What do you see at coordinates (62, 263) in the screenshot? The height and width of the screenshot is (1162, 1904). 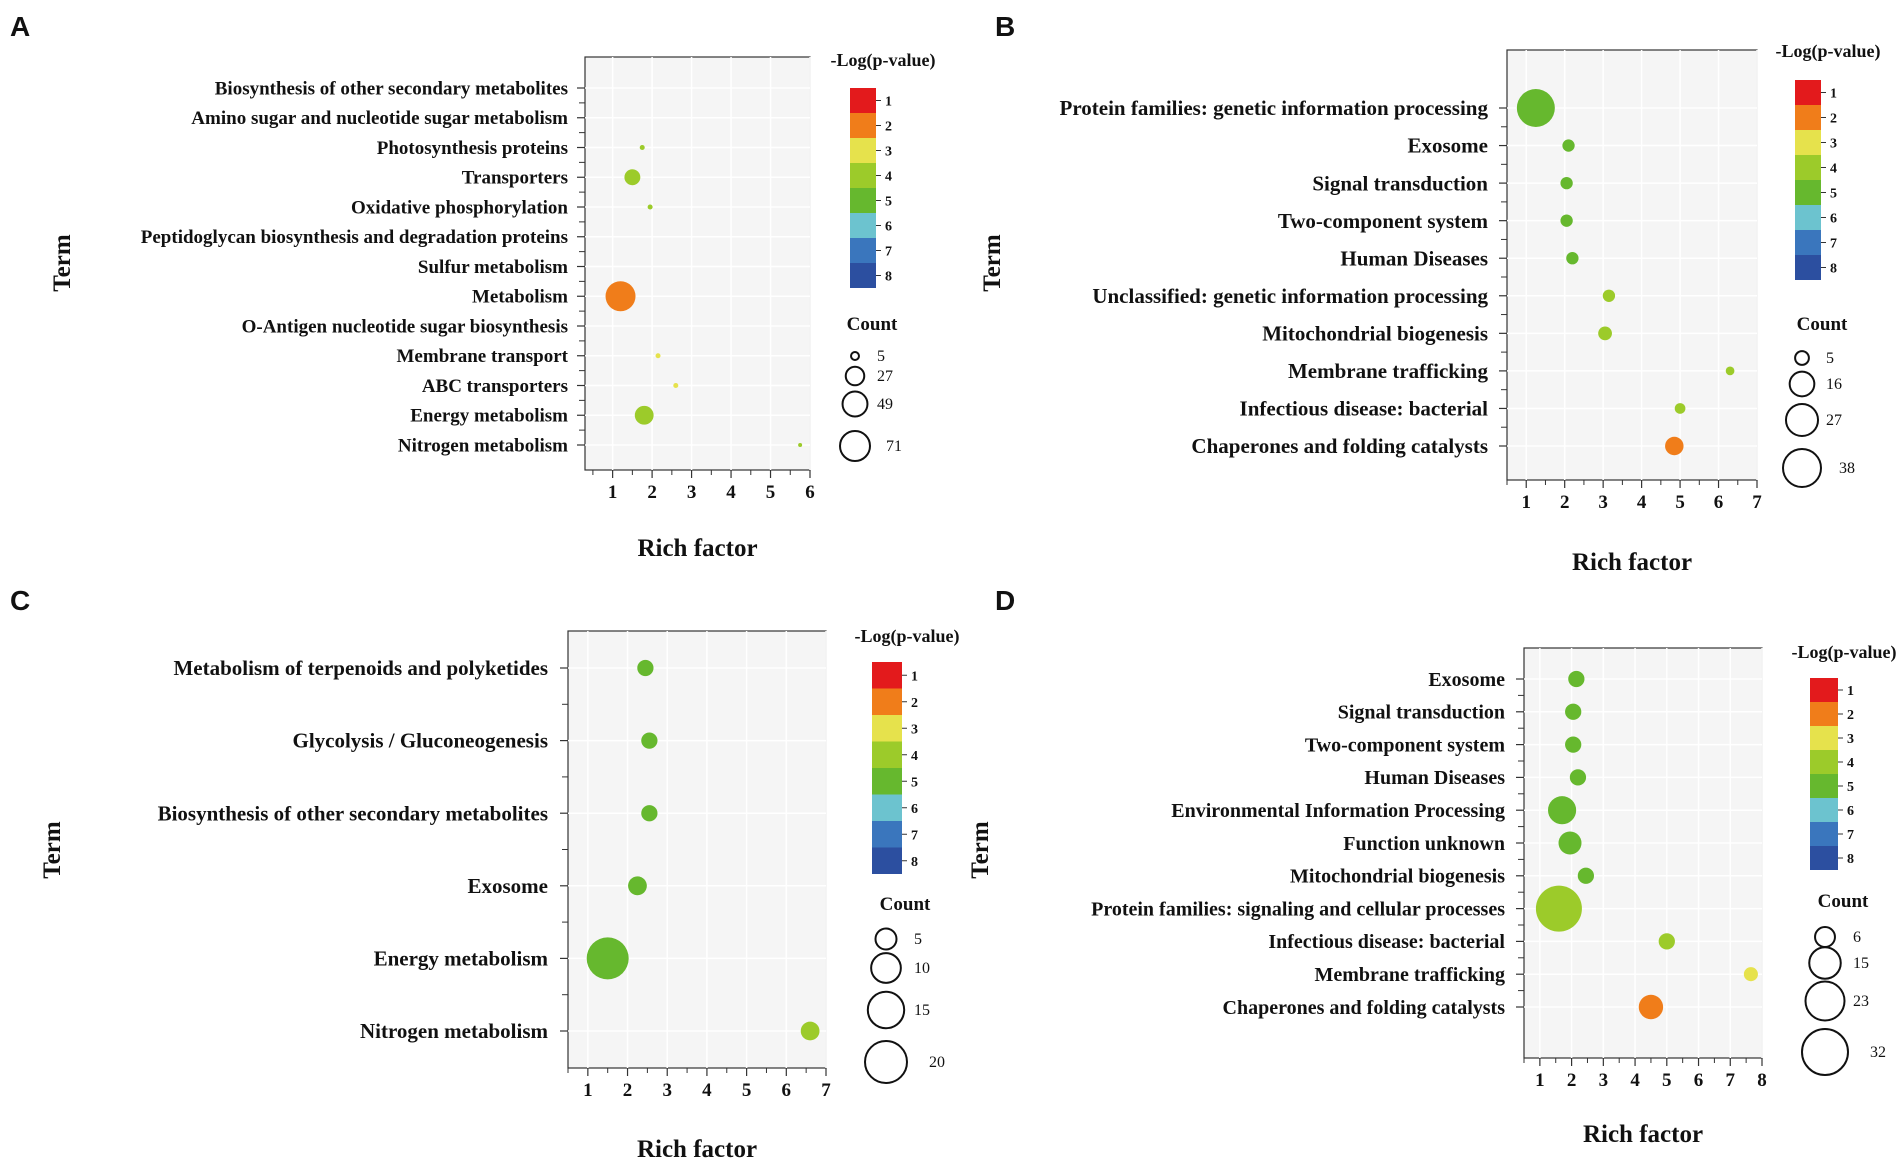 I see `y-axis-title: Term` at bounding box center [62, 263].